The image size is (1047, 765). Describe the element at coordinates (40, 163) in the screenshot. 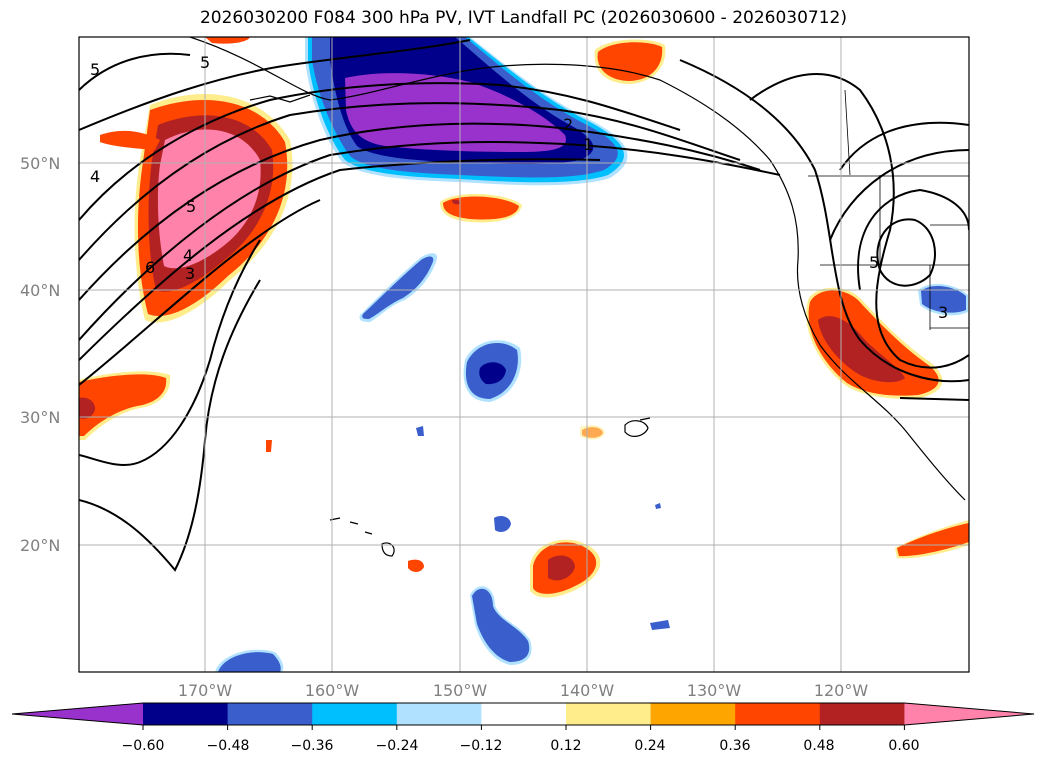

I see `lat-label: 50°N` at that location.